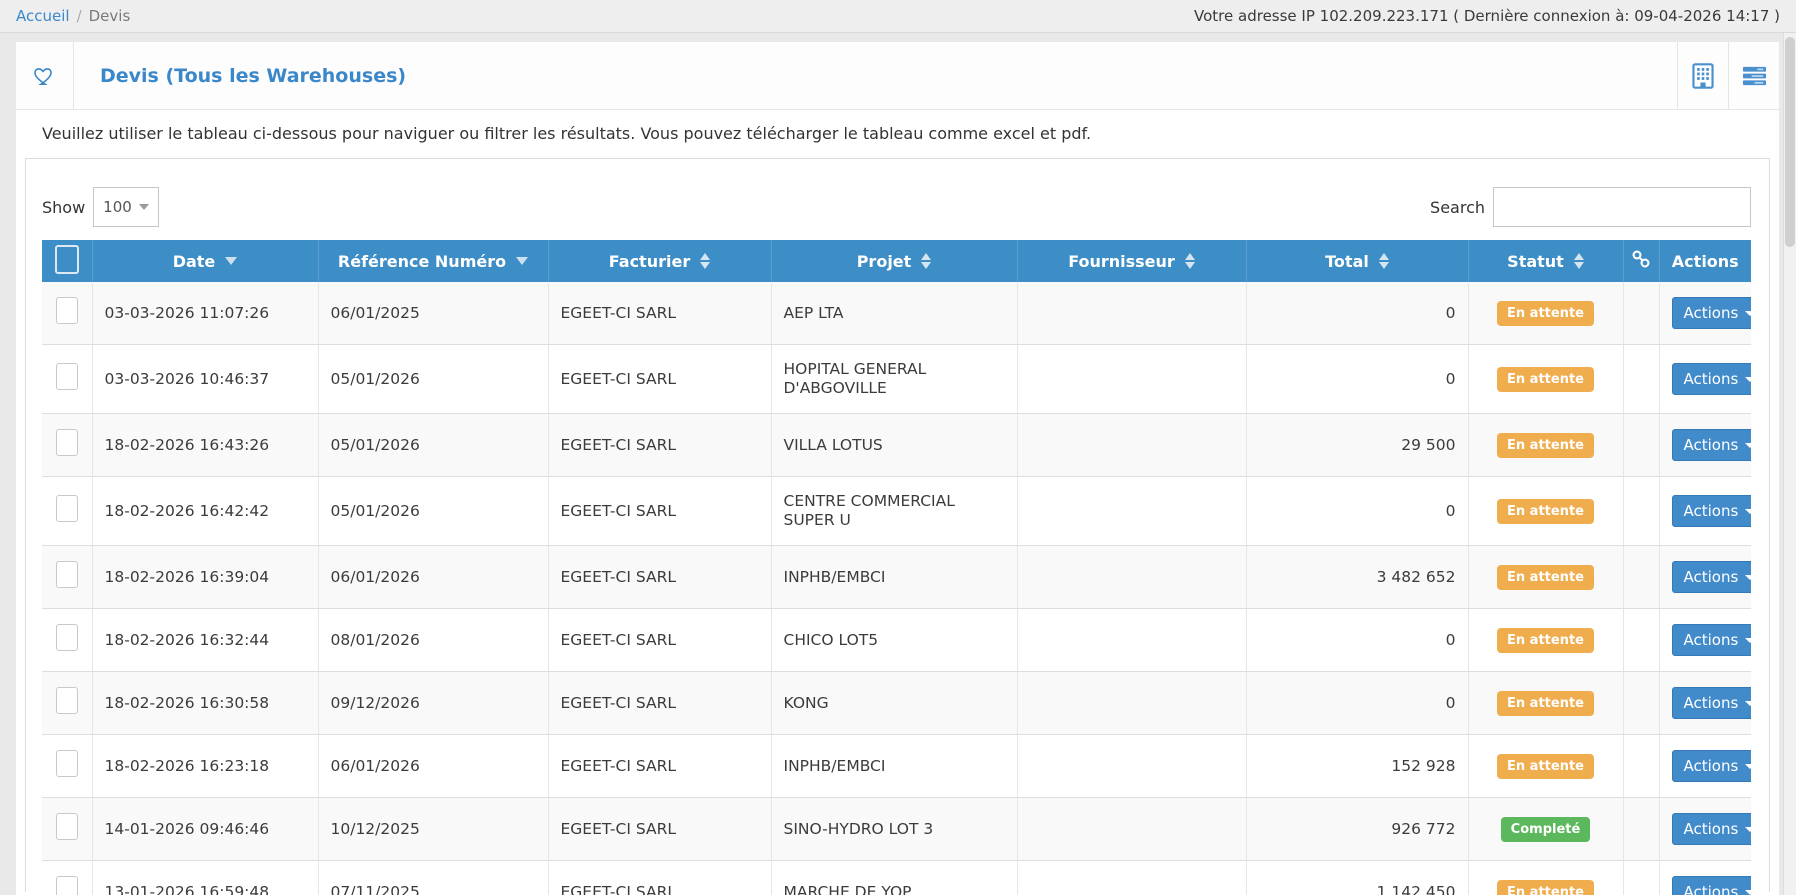  Describe the element at coordinates (1622, 207) in the screenshot. I see `search-input` at that location.